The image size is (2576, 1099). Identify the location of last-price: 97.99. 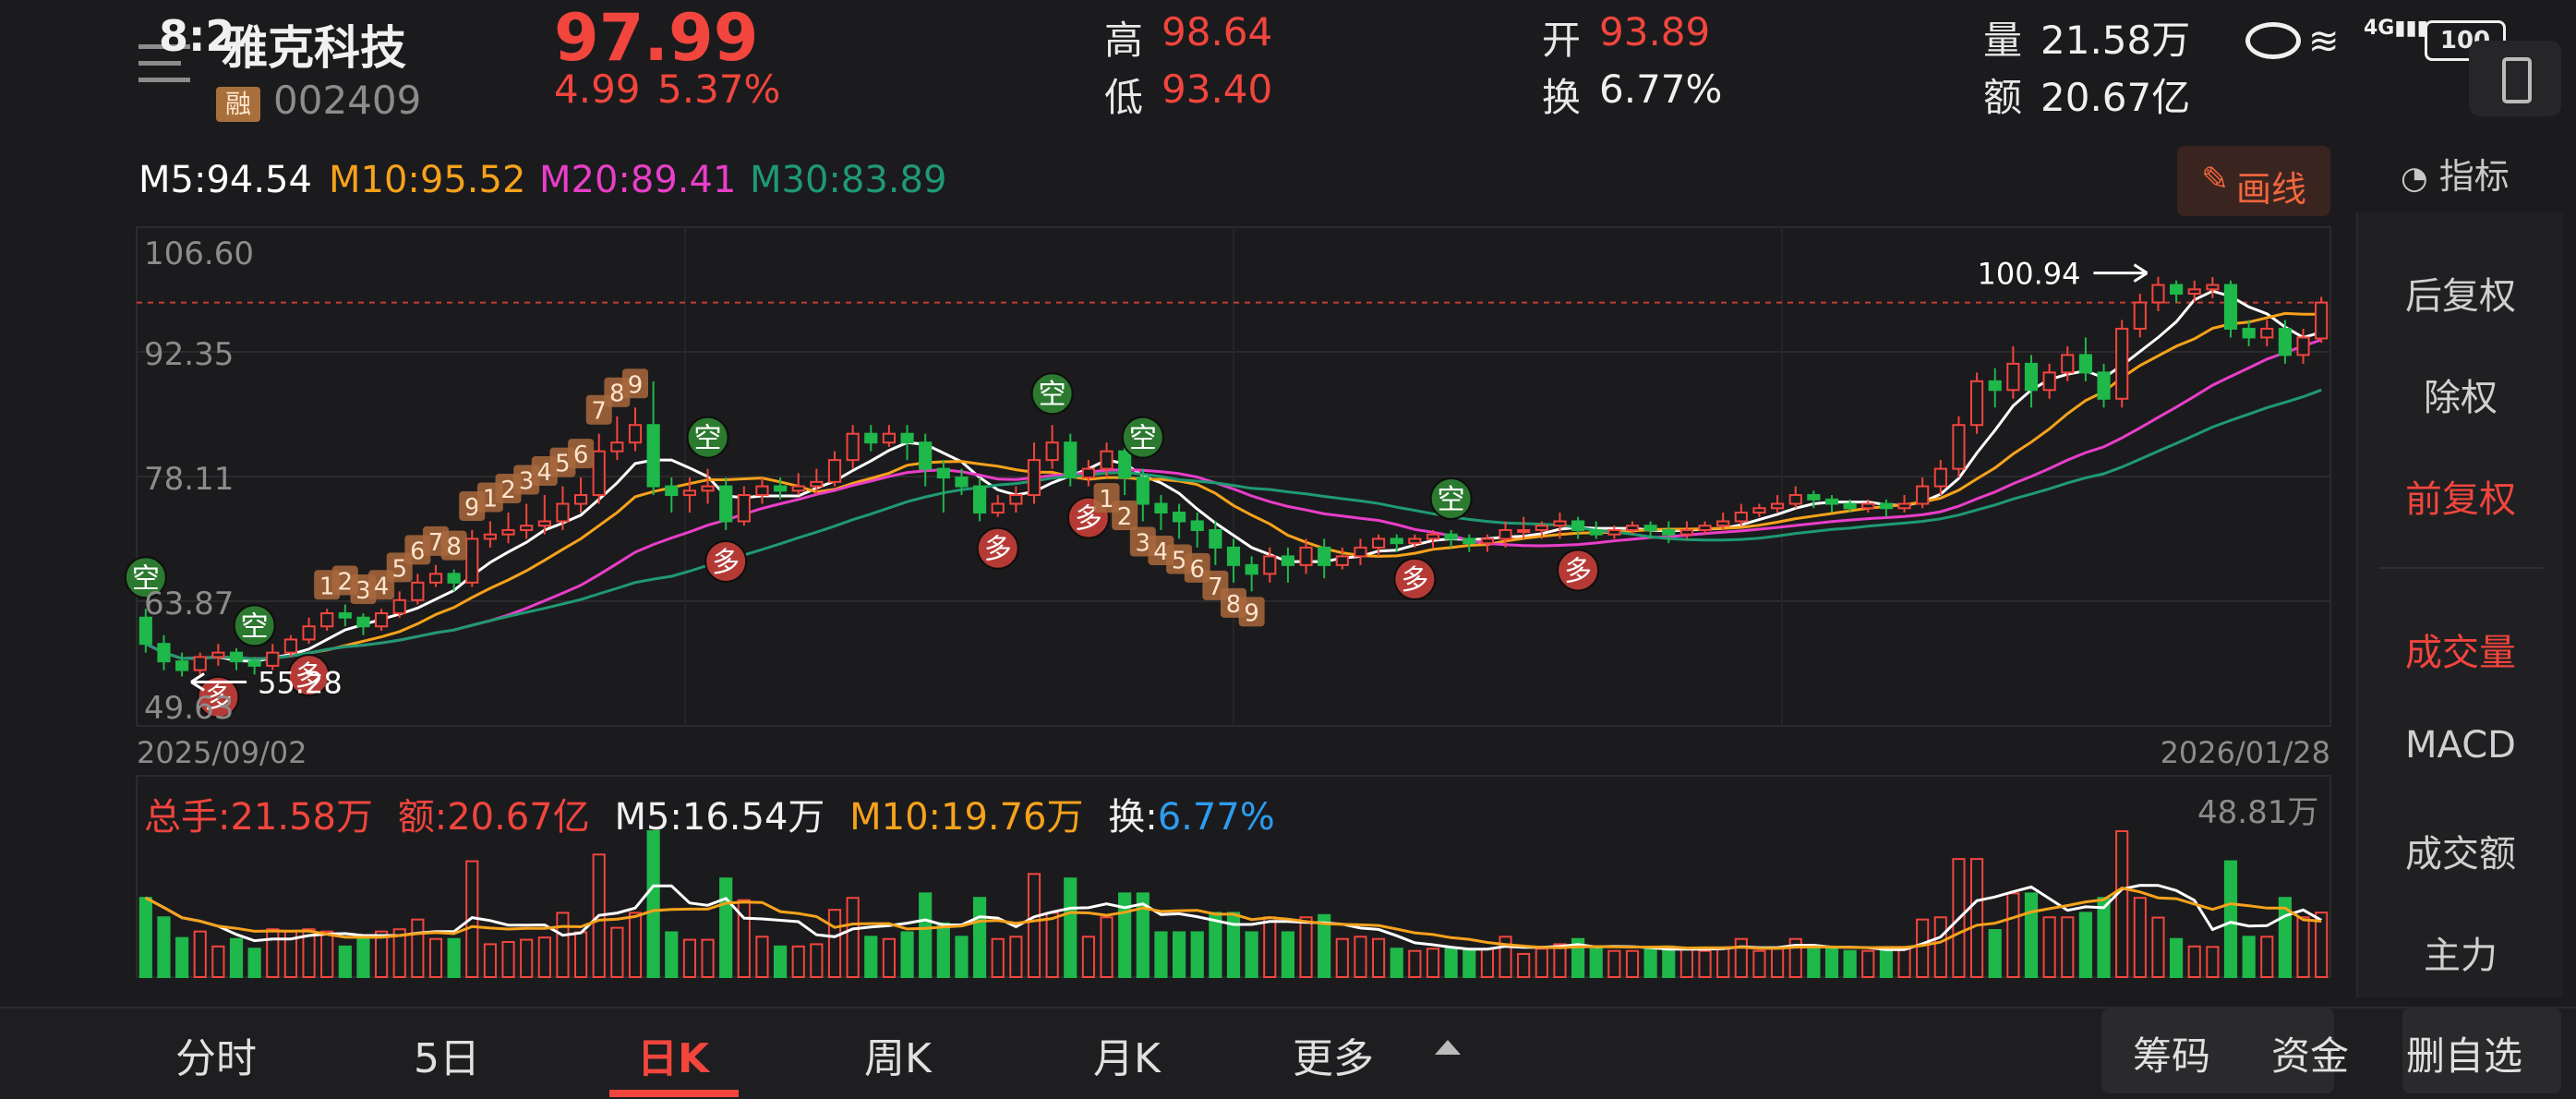
(656, 38).